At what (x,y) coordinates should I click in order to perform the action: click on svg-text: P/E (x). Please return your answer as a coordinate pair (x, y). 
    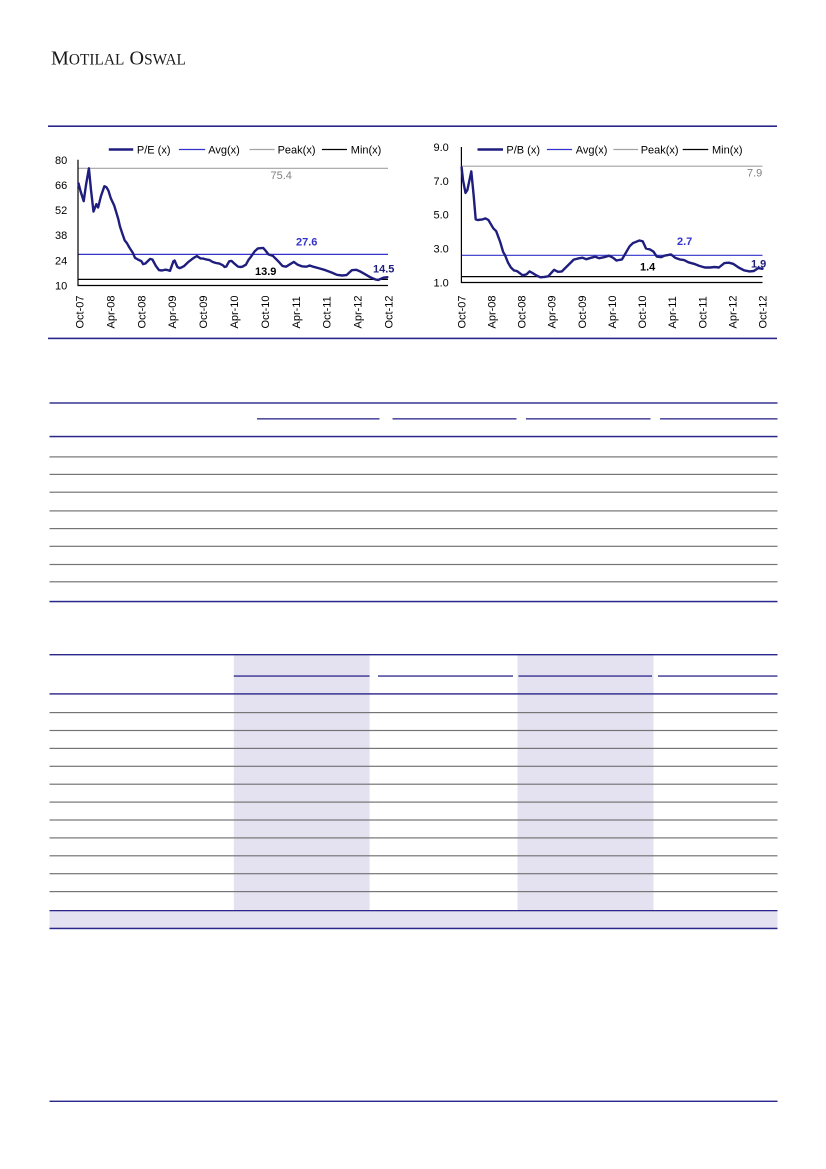
    Looking at the image, I should click on (154, 151).